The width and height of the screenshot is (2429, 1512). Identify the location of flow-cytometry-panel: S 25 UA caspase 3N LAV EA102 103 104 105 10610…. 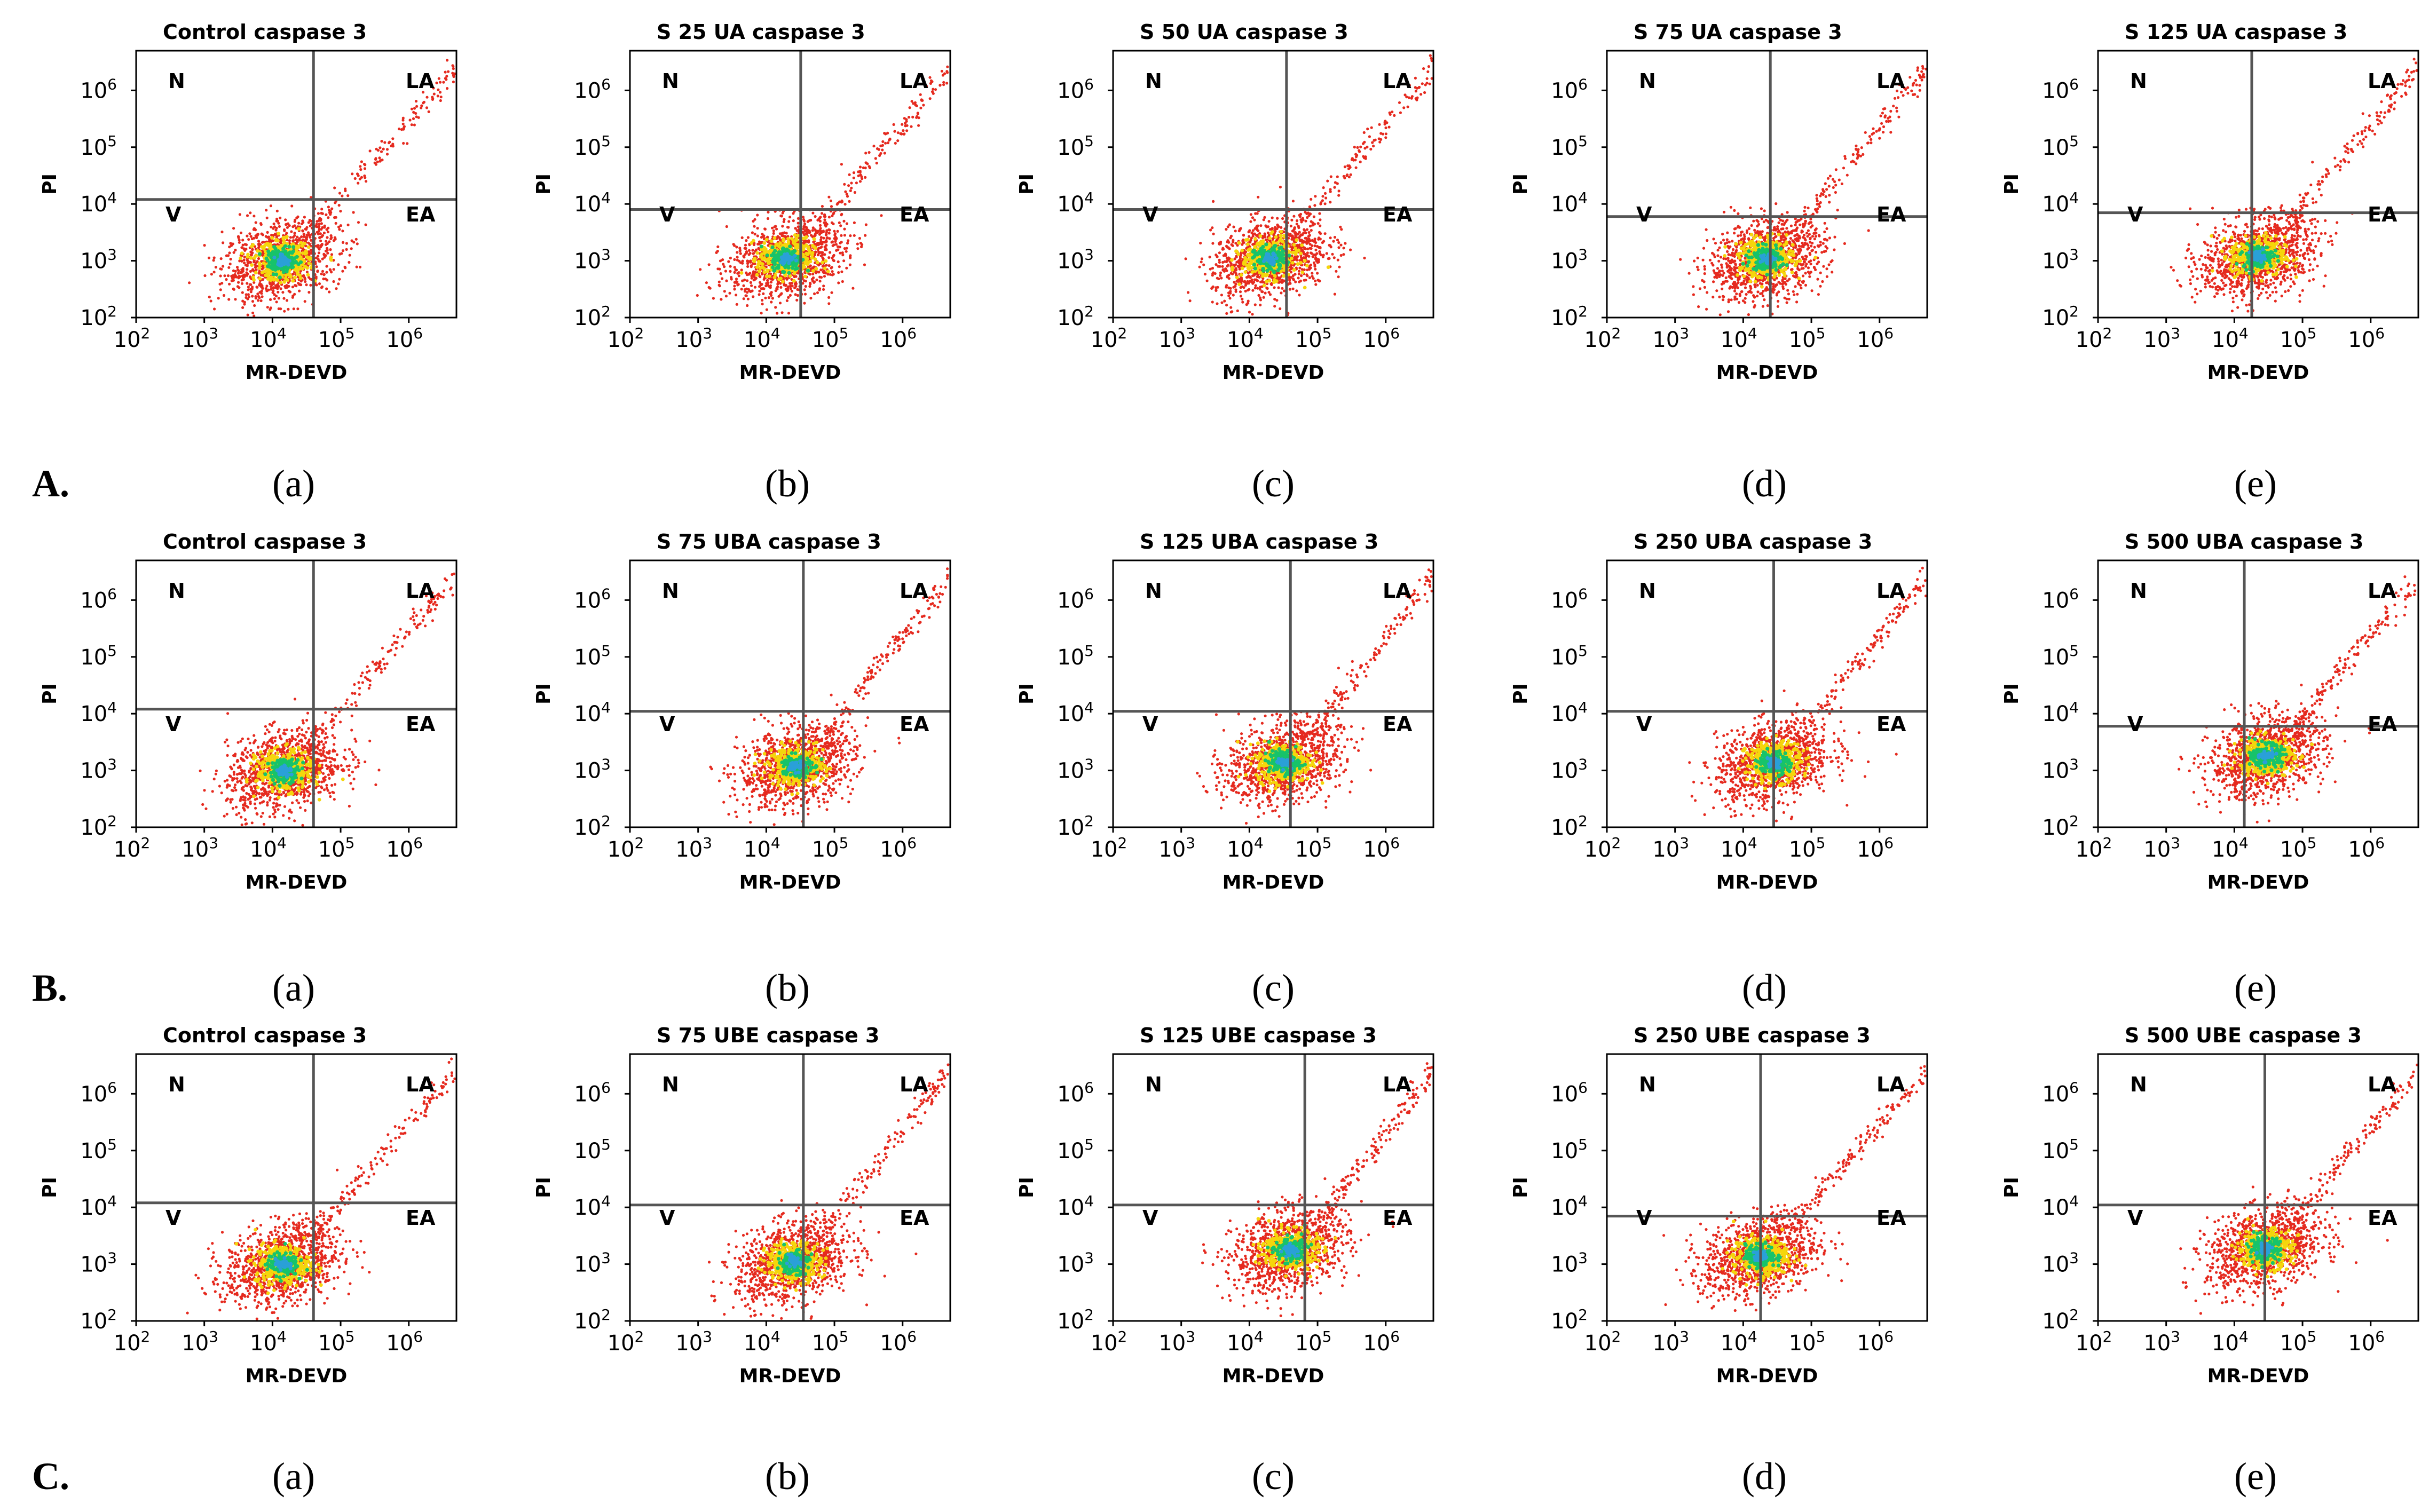
(741, 262).